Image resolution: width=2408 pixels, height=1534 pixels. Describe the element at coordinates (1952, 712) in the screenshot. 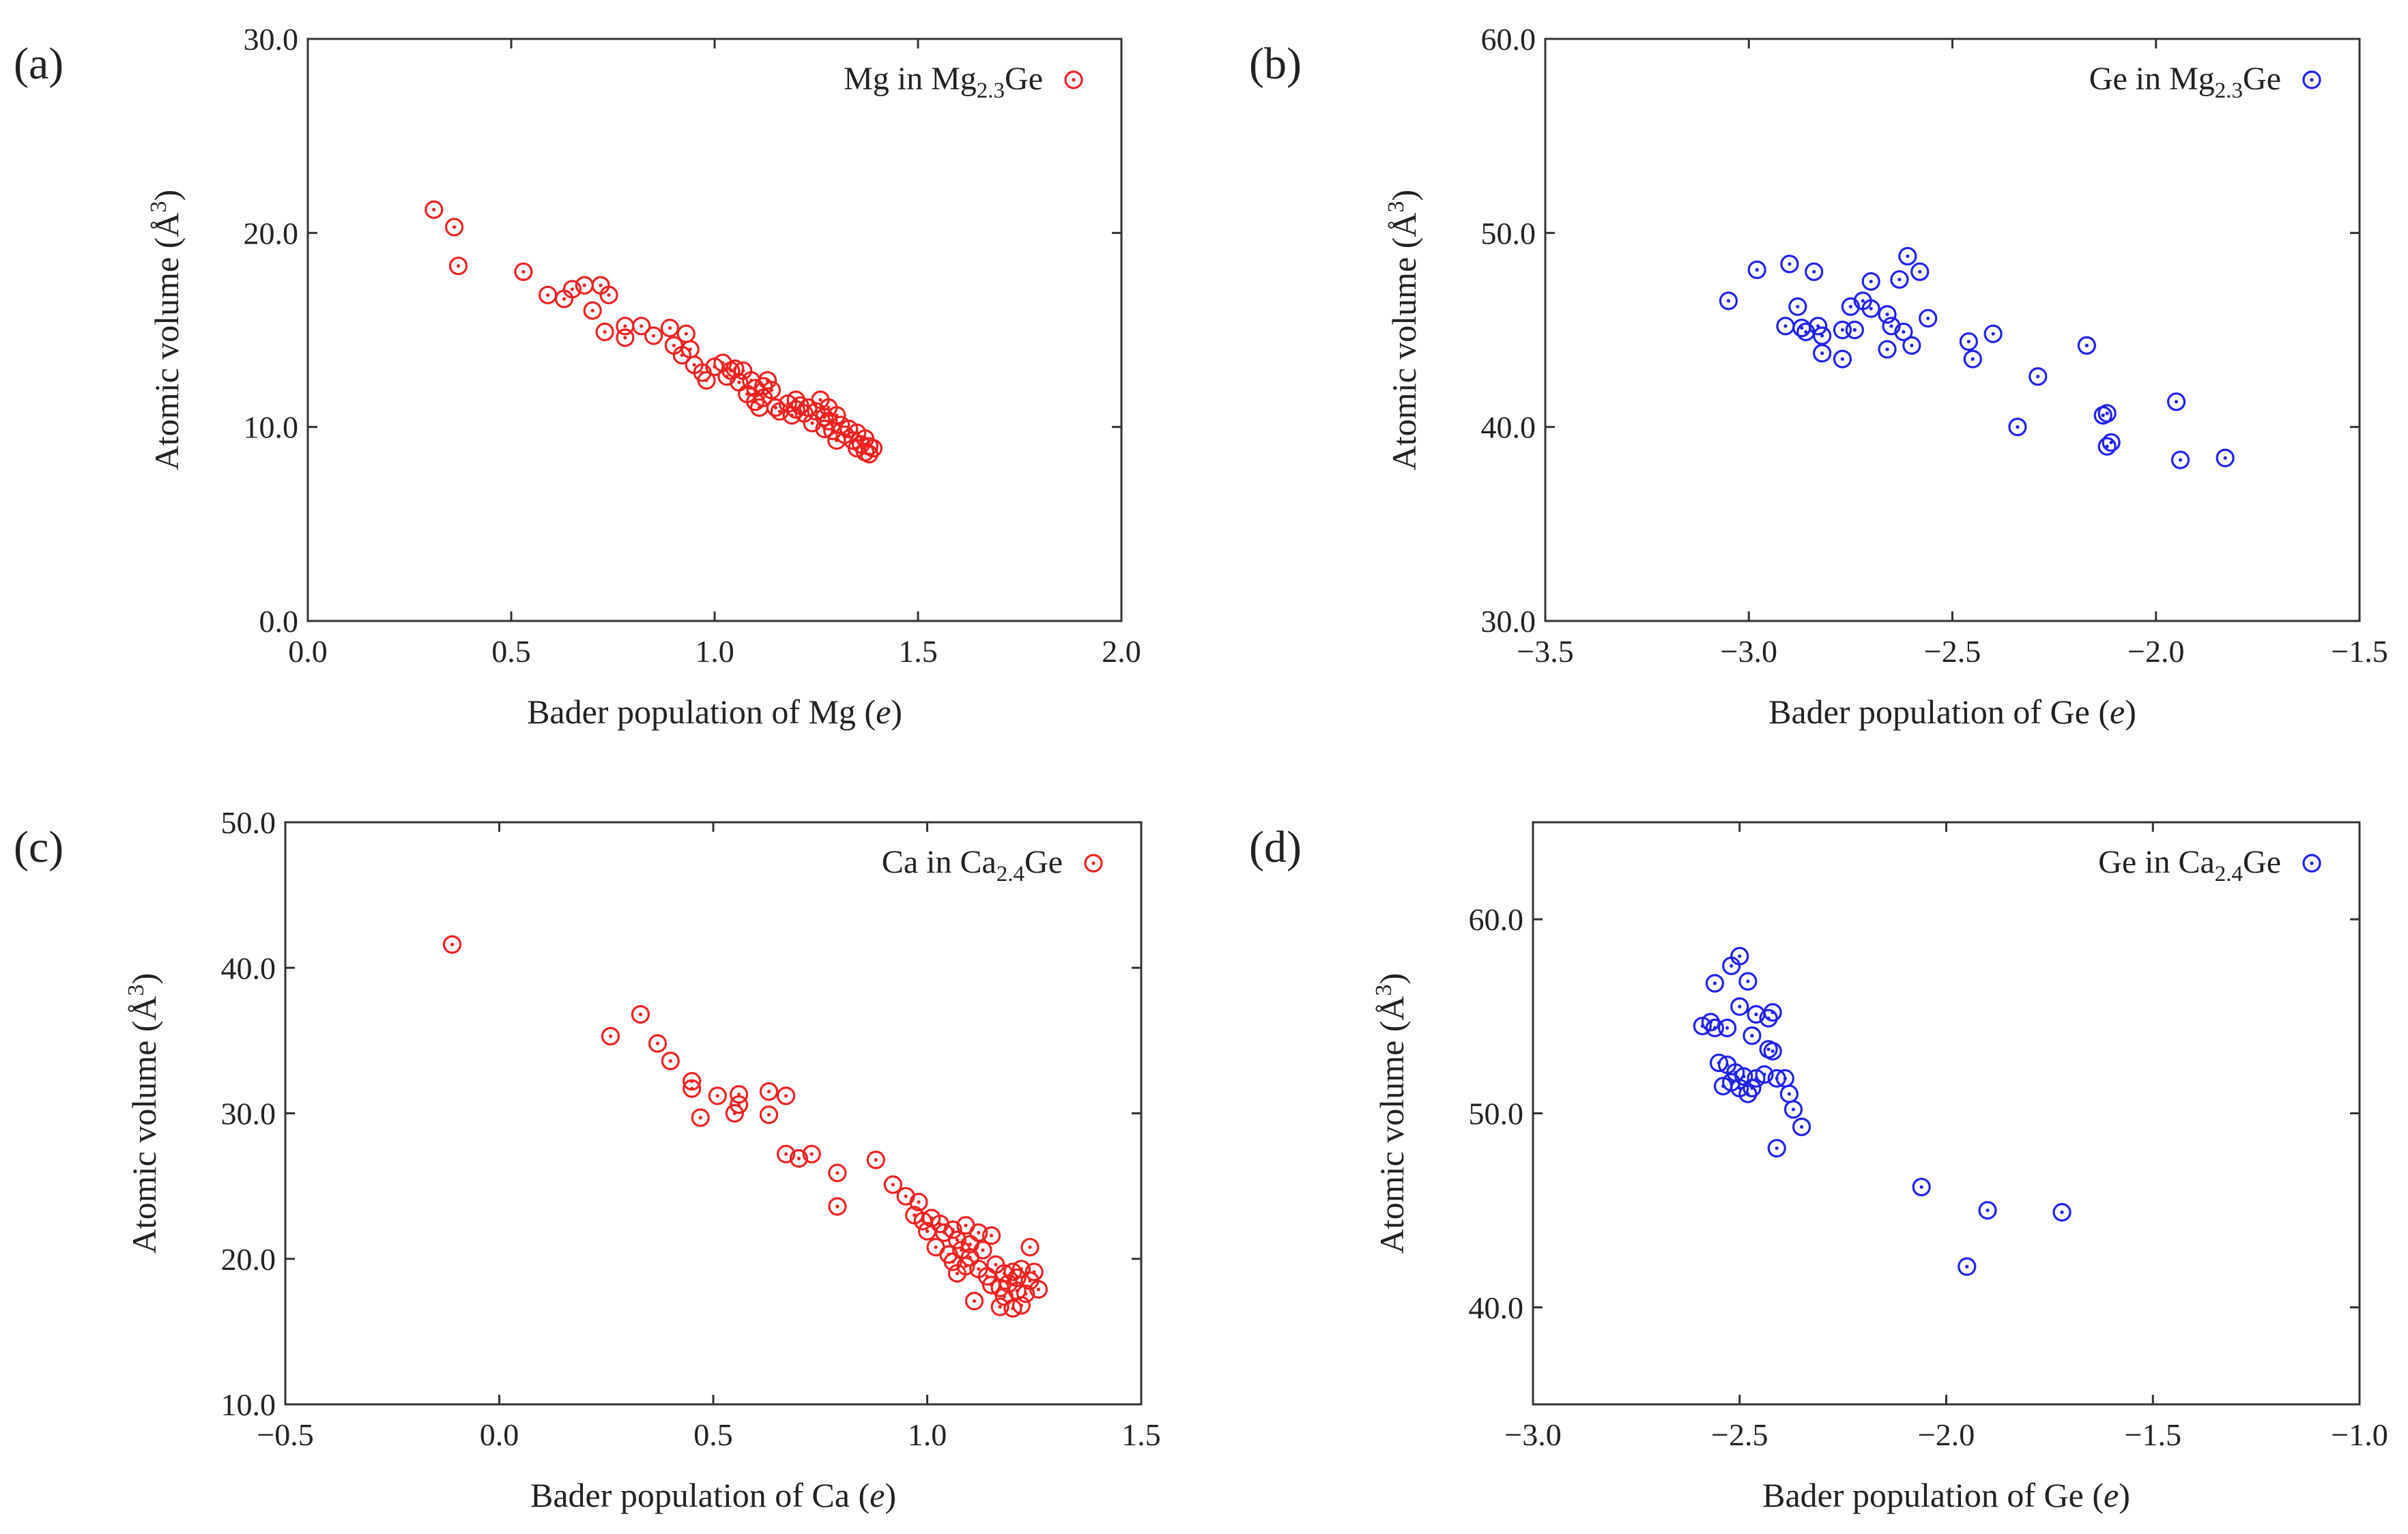

I see `x-axis-title: Bader population of Ge (e)` at that location.